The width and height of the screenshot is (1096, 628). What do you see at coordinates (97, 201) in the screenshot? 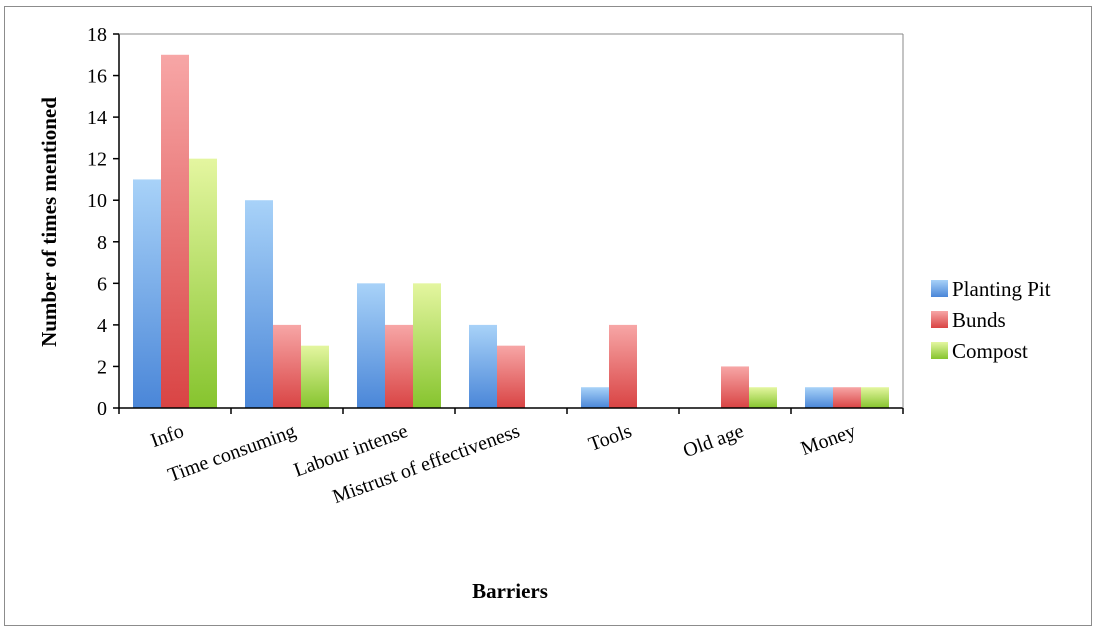
I see `y-tick-label: 10` at bounding box center [97, 201].